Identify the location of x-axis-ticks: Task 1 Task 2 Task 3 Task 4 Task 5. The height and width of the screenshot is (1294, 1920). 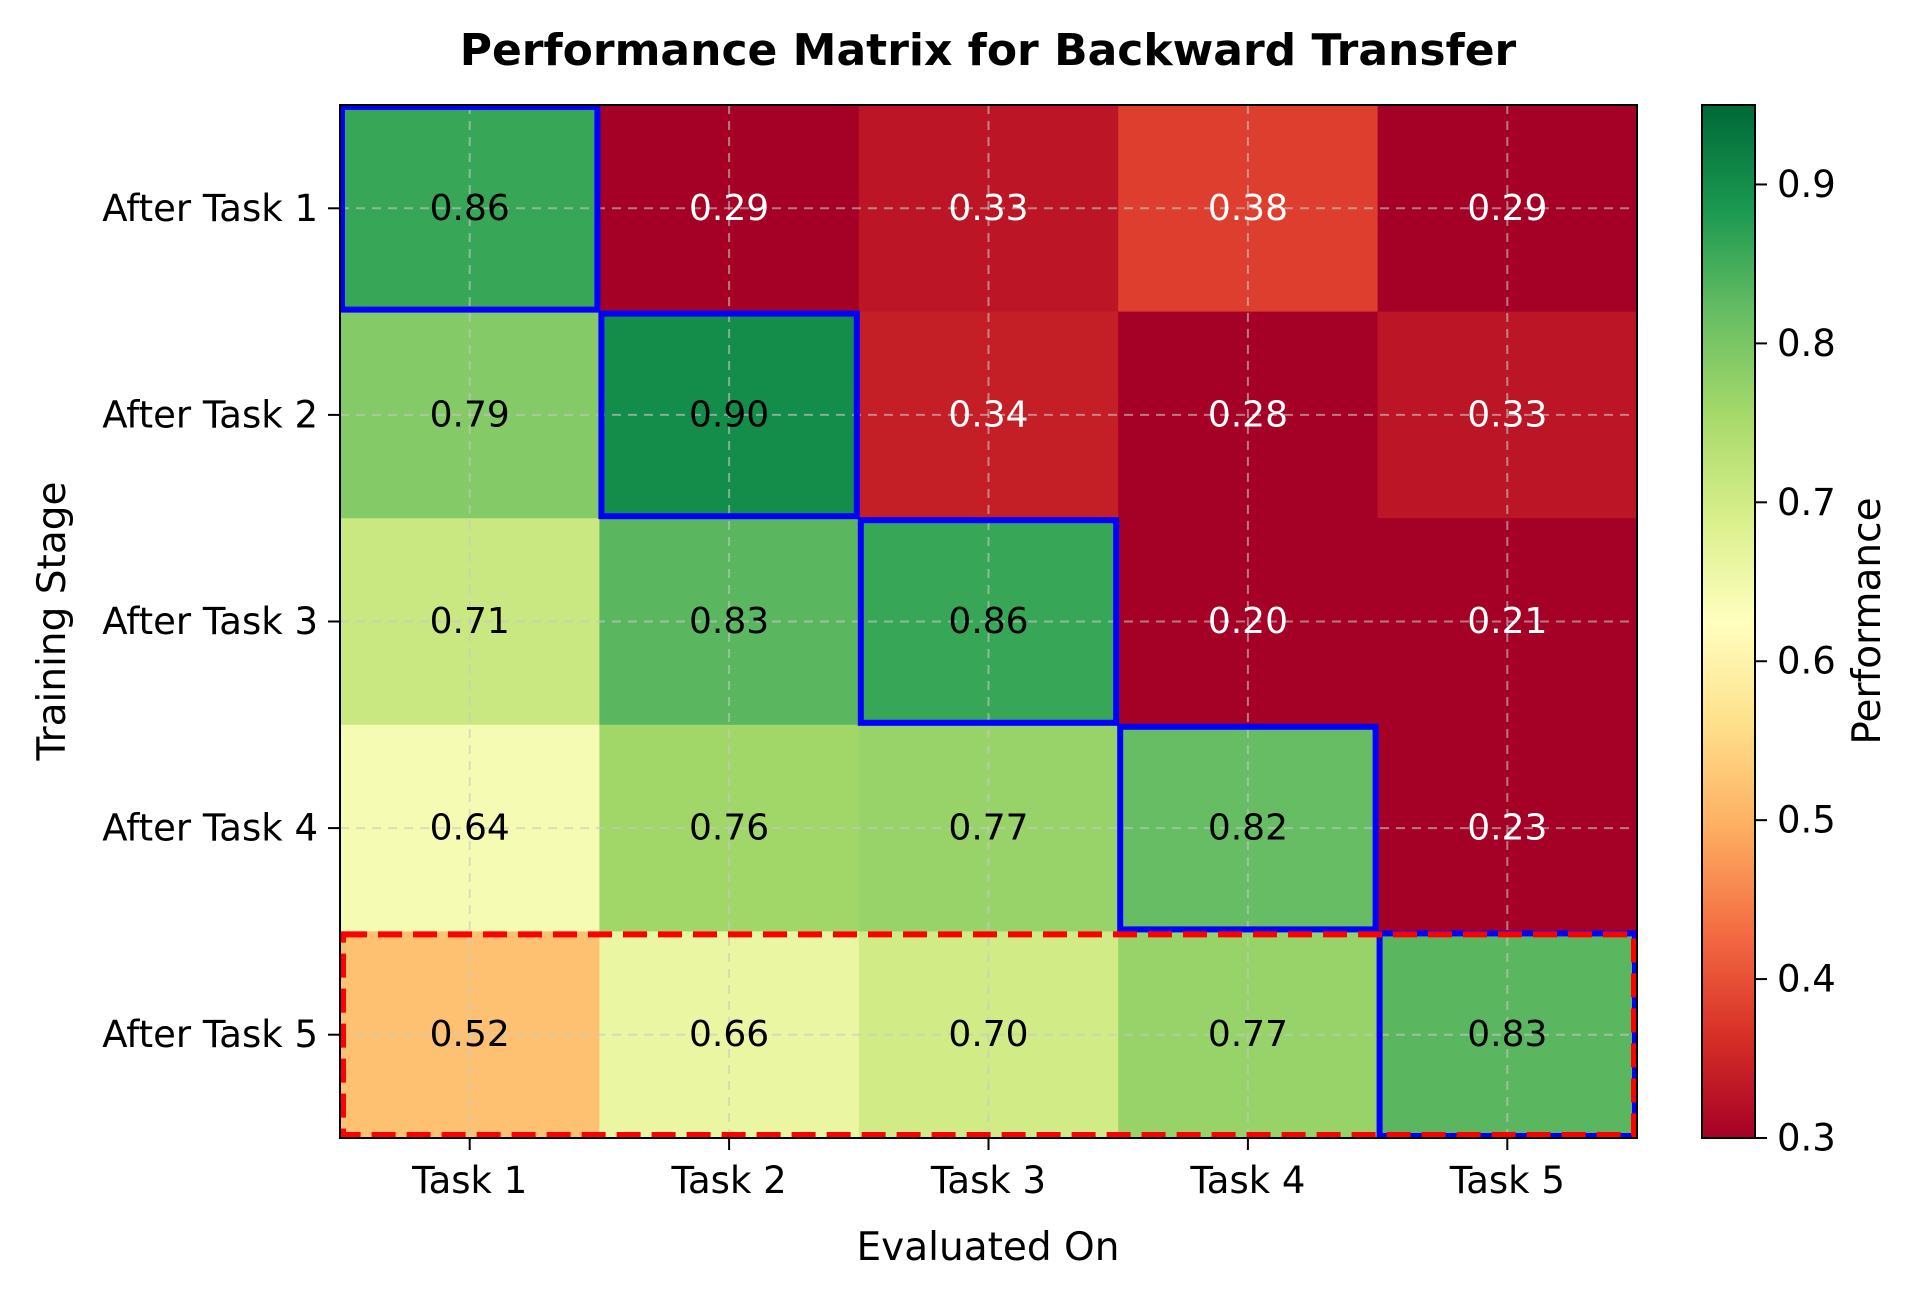
(988, 1170).